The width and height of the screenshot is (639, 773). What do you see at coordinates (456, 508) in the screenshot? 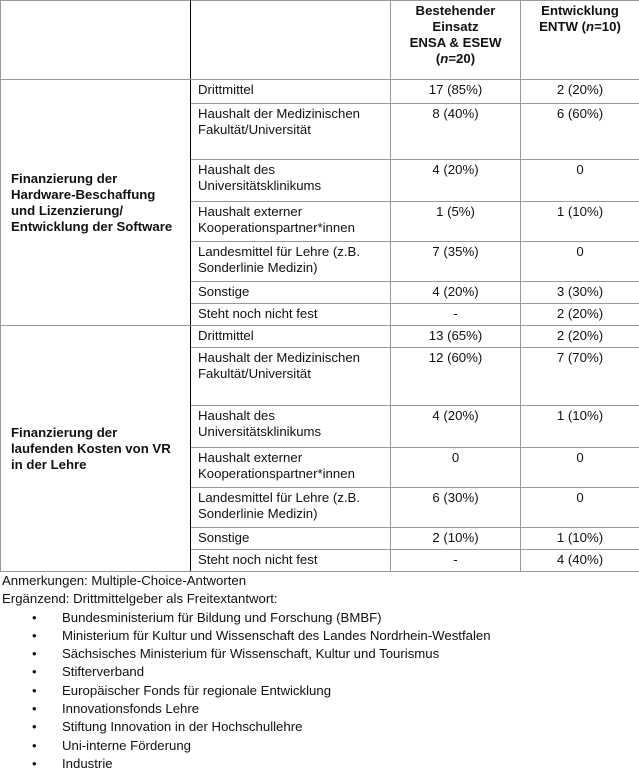
I see `existing-use-value: 6 (30%)` at bounding box center [456, 508].